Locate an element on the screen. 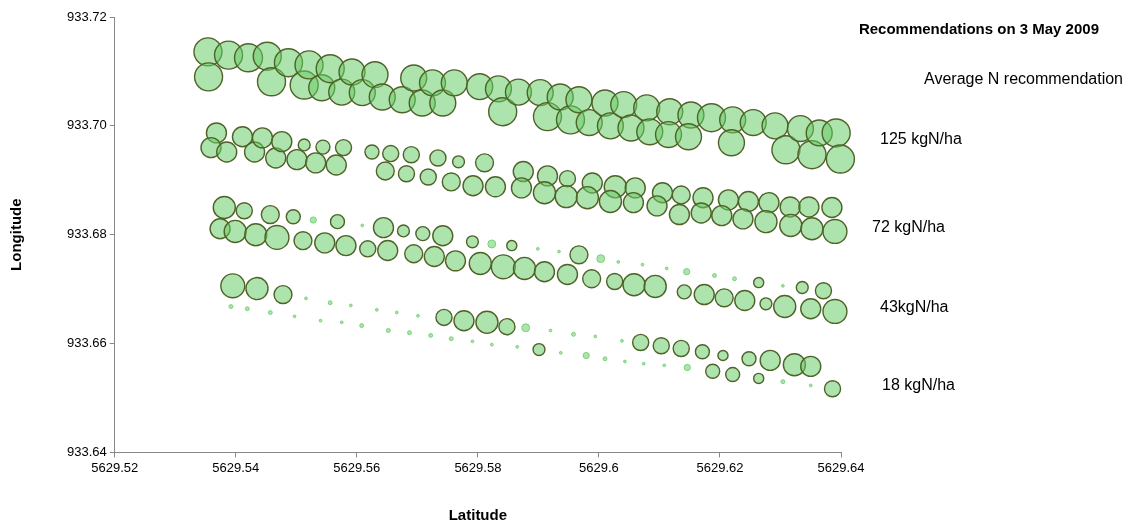  text: 18 kgN/ha is located at coordinates (918, 385).